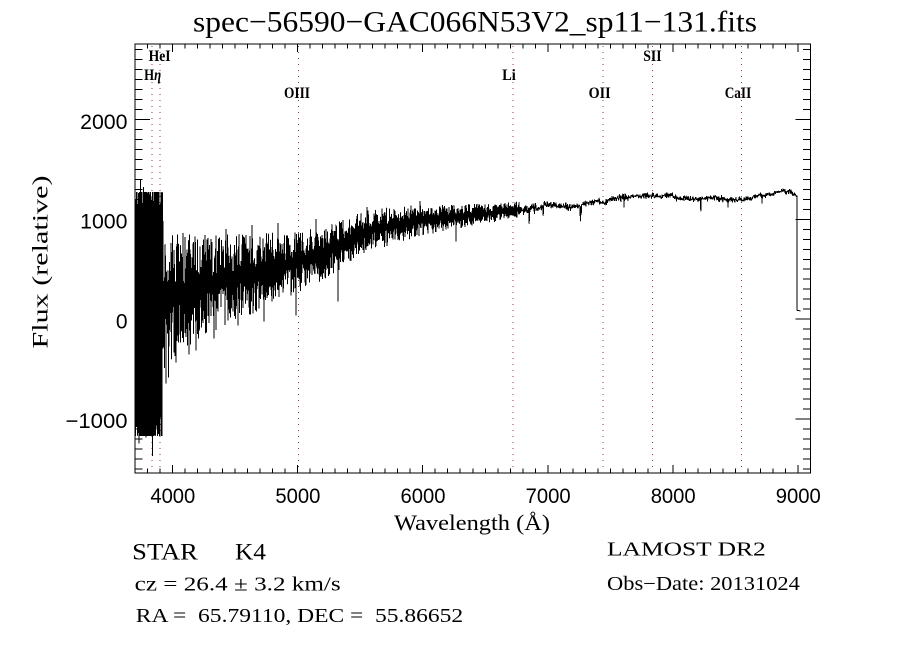 This screenshot has width=900, height=650. Describe the element at coordinates (548, 496) in the screenshot. I see `svg-text: 7000` at that location.